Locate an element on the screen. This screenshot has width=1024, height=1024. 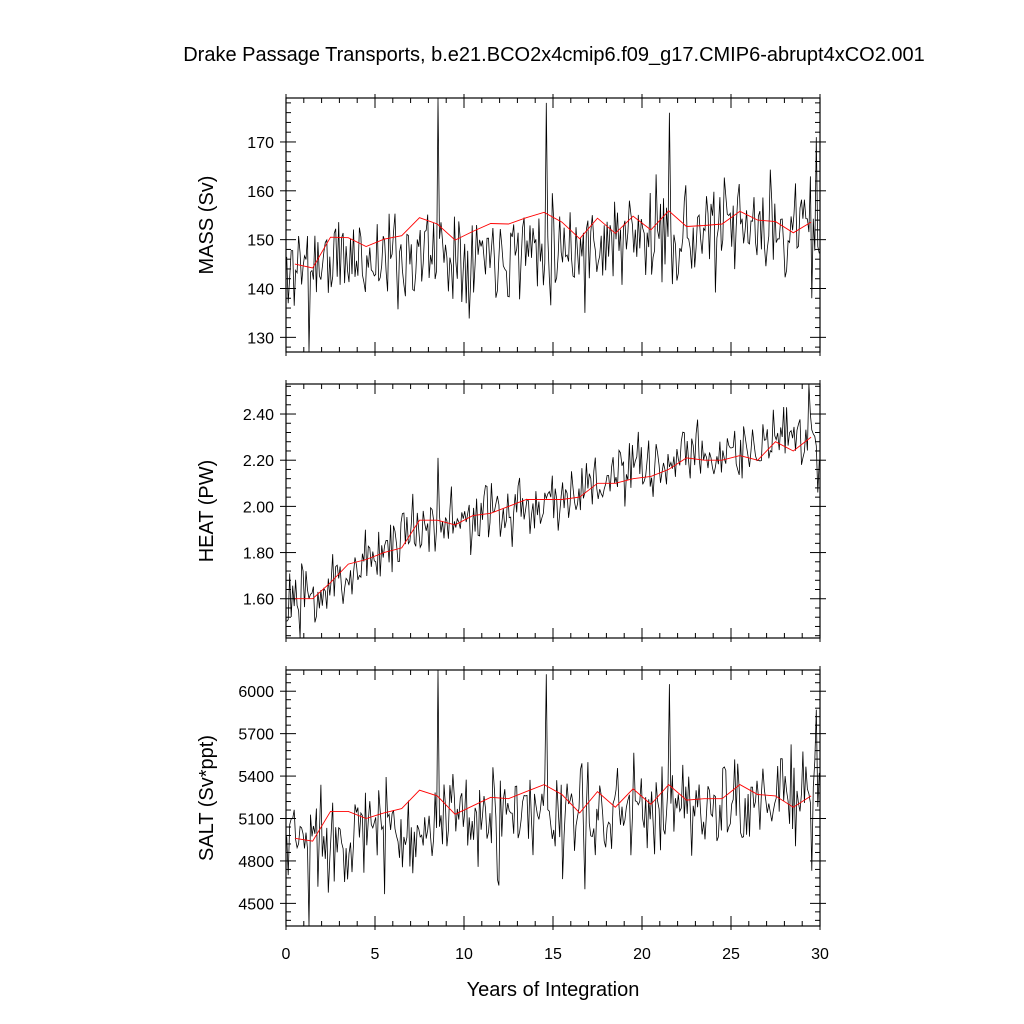
y-tick-label: 2.40 is located at coordinates (258, 415).